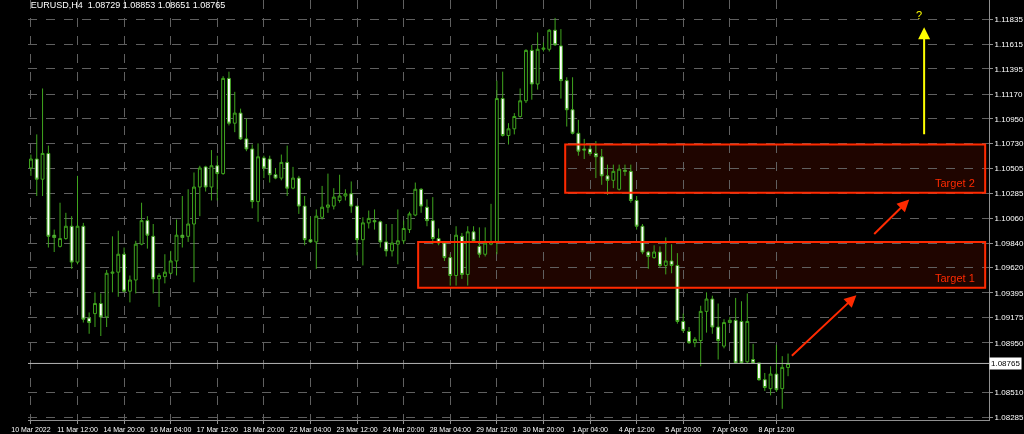 This screenshot has height=434, width=1024. What do you see at coordinates (1009, 268) in the screenshot?
I see `y-tick-label: 1.09620` at bounding box center [1009, 268].